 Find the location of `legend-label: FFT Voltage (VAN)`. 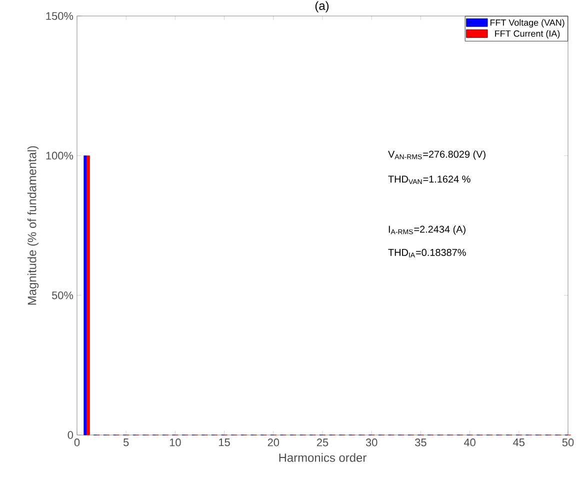

legend-label: FFT Voltage (VAN) is located at coordinates (527, 23).